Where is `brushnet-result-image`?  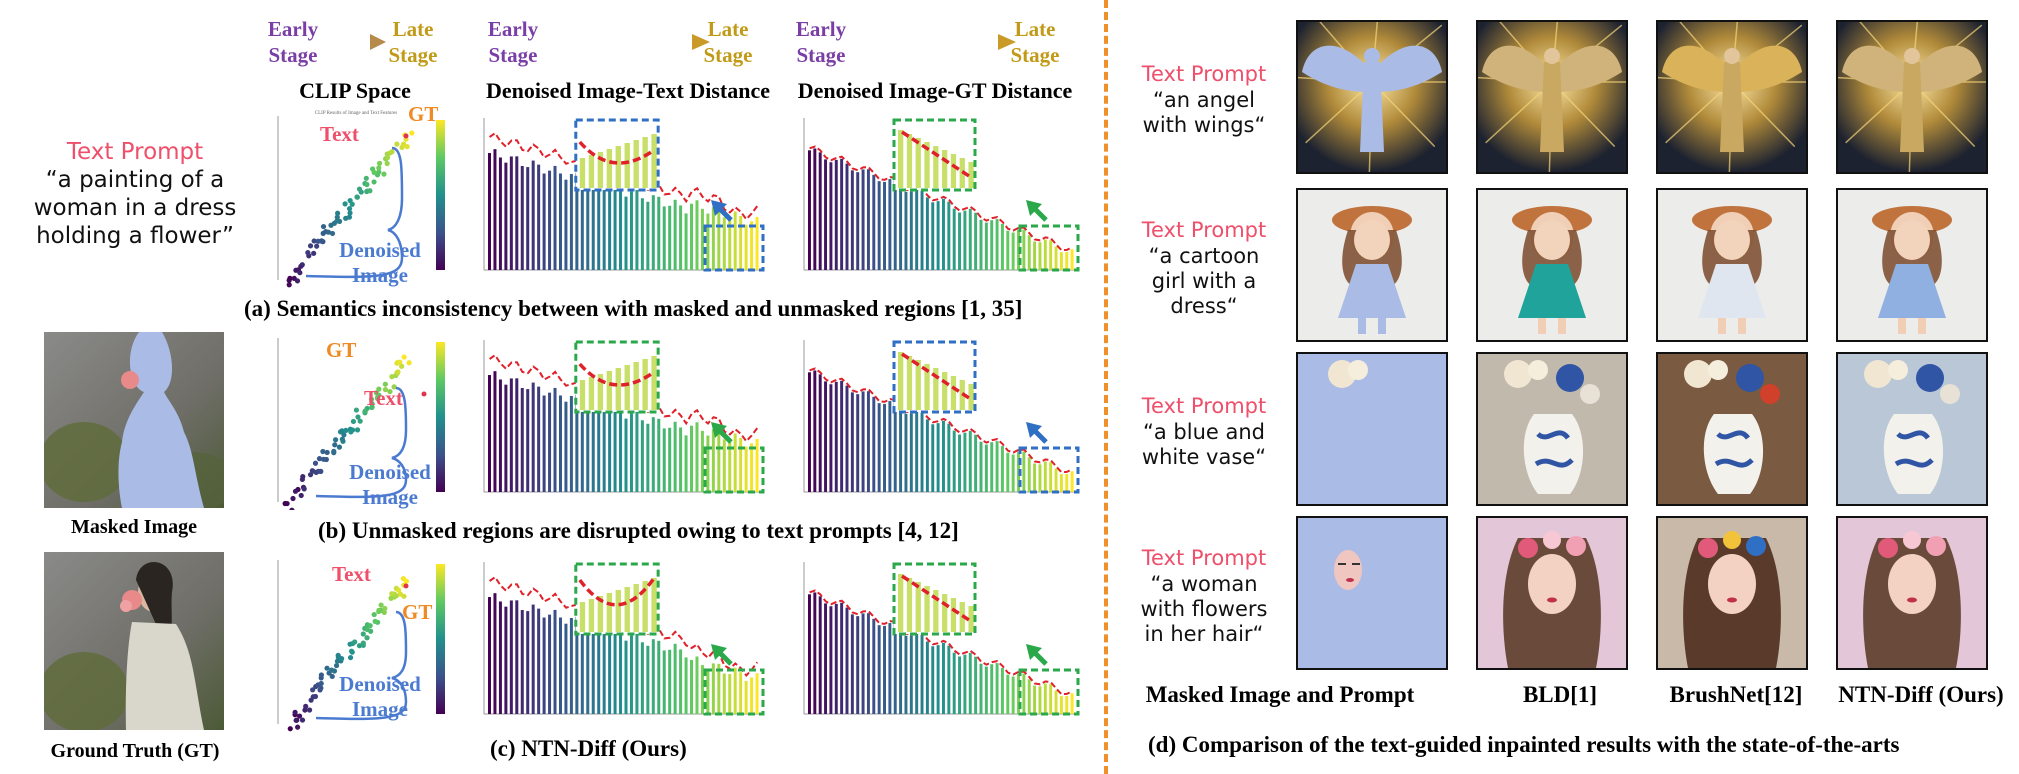
brushnet-result-image is located at coordinates (1732, 593).